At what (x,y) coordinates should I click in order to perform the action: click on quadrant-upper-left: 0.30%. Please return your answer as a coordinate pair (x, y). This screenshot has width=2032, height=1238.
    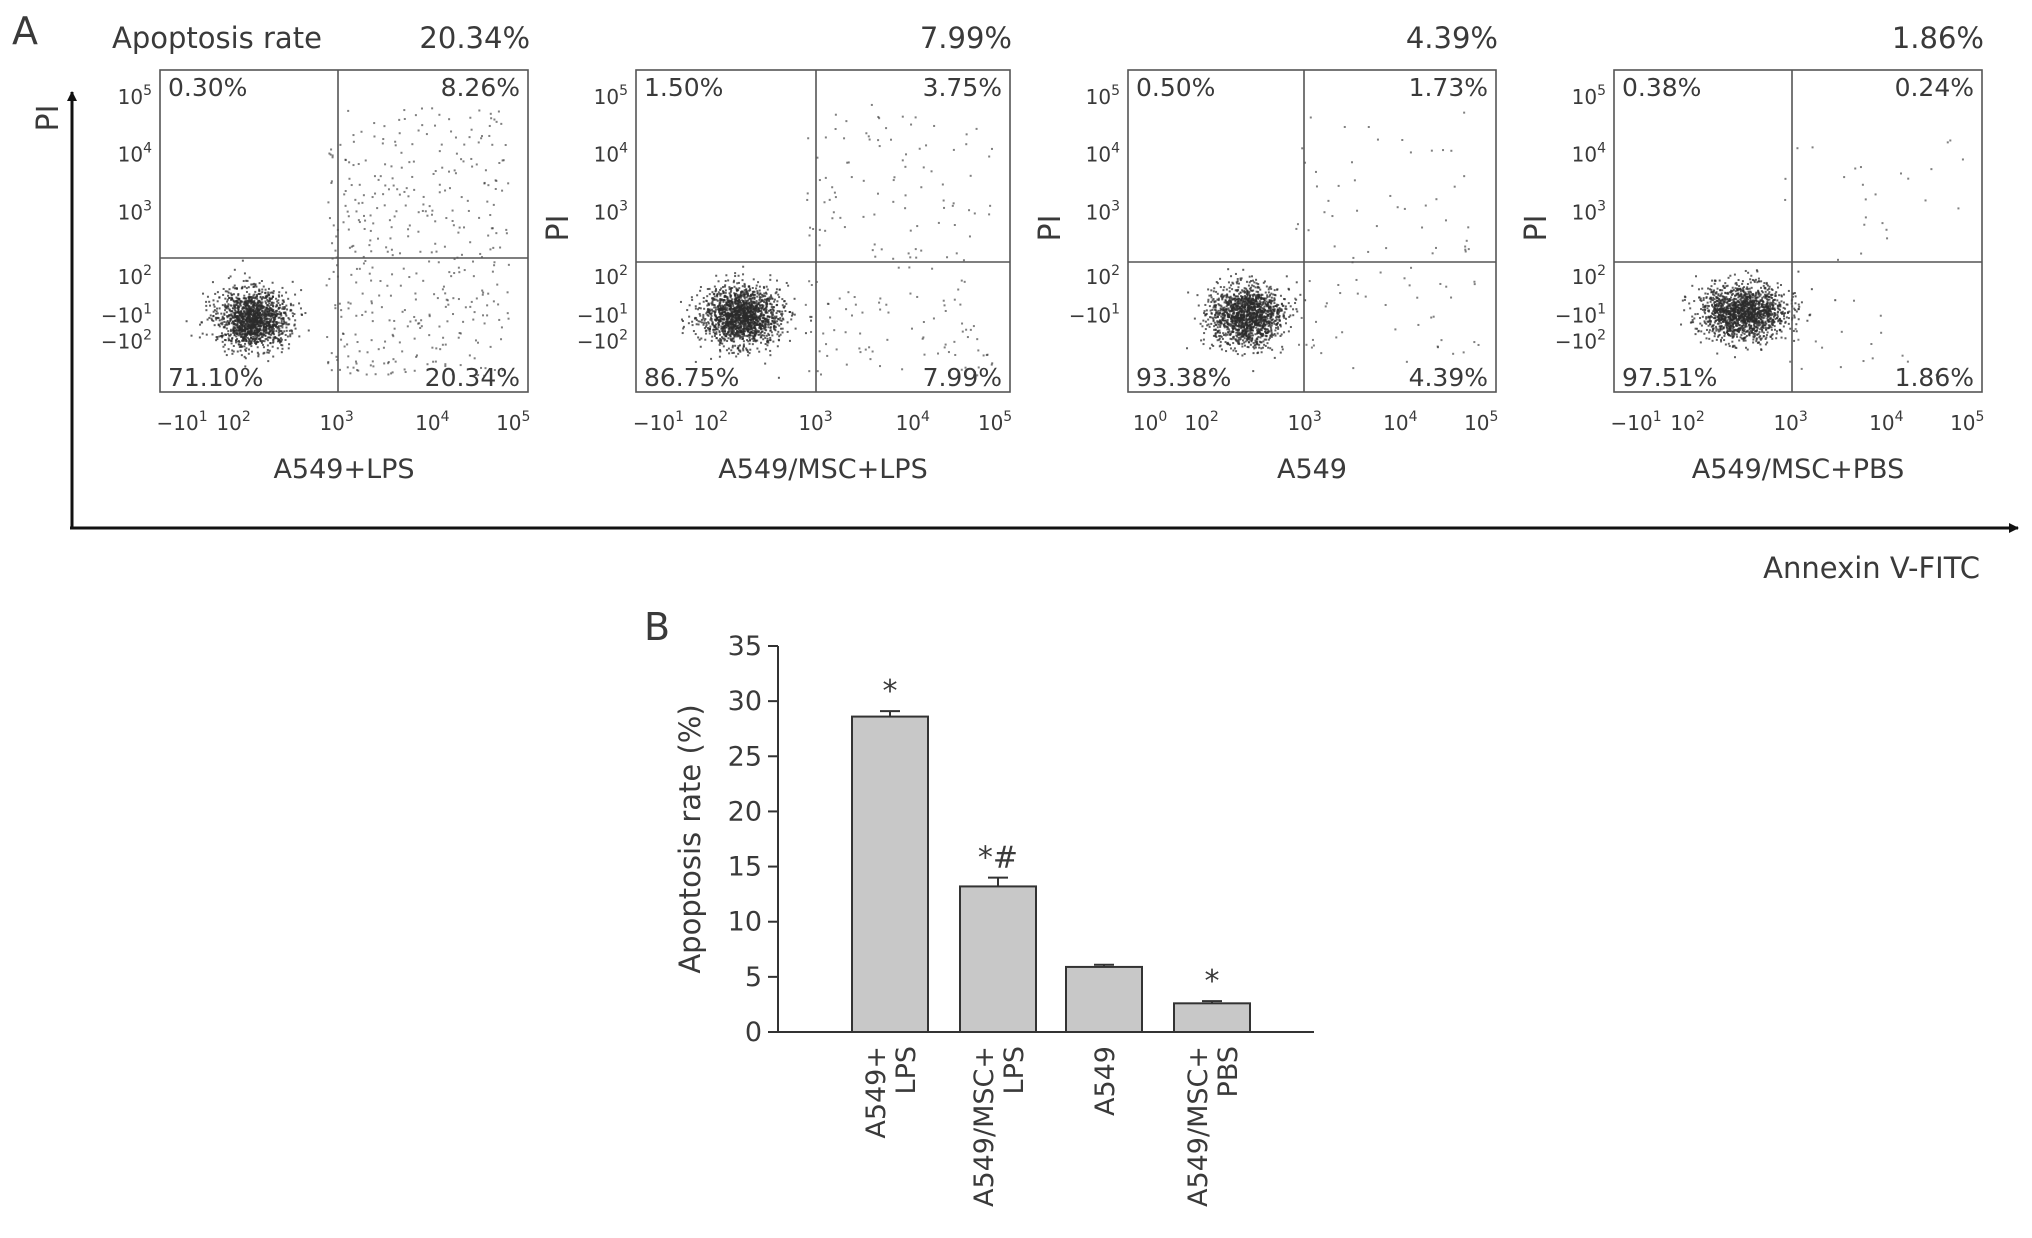
    Looking at the image, I should click on (207, 87).